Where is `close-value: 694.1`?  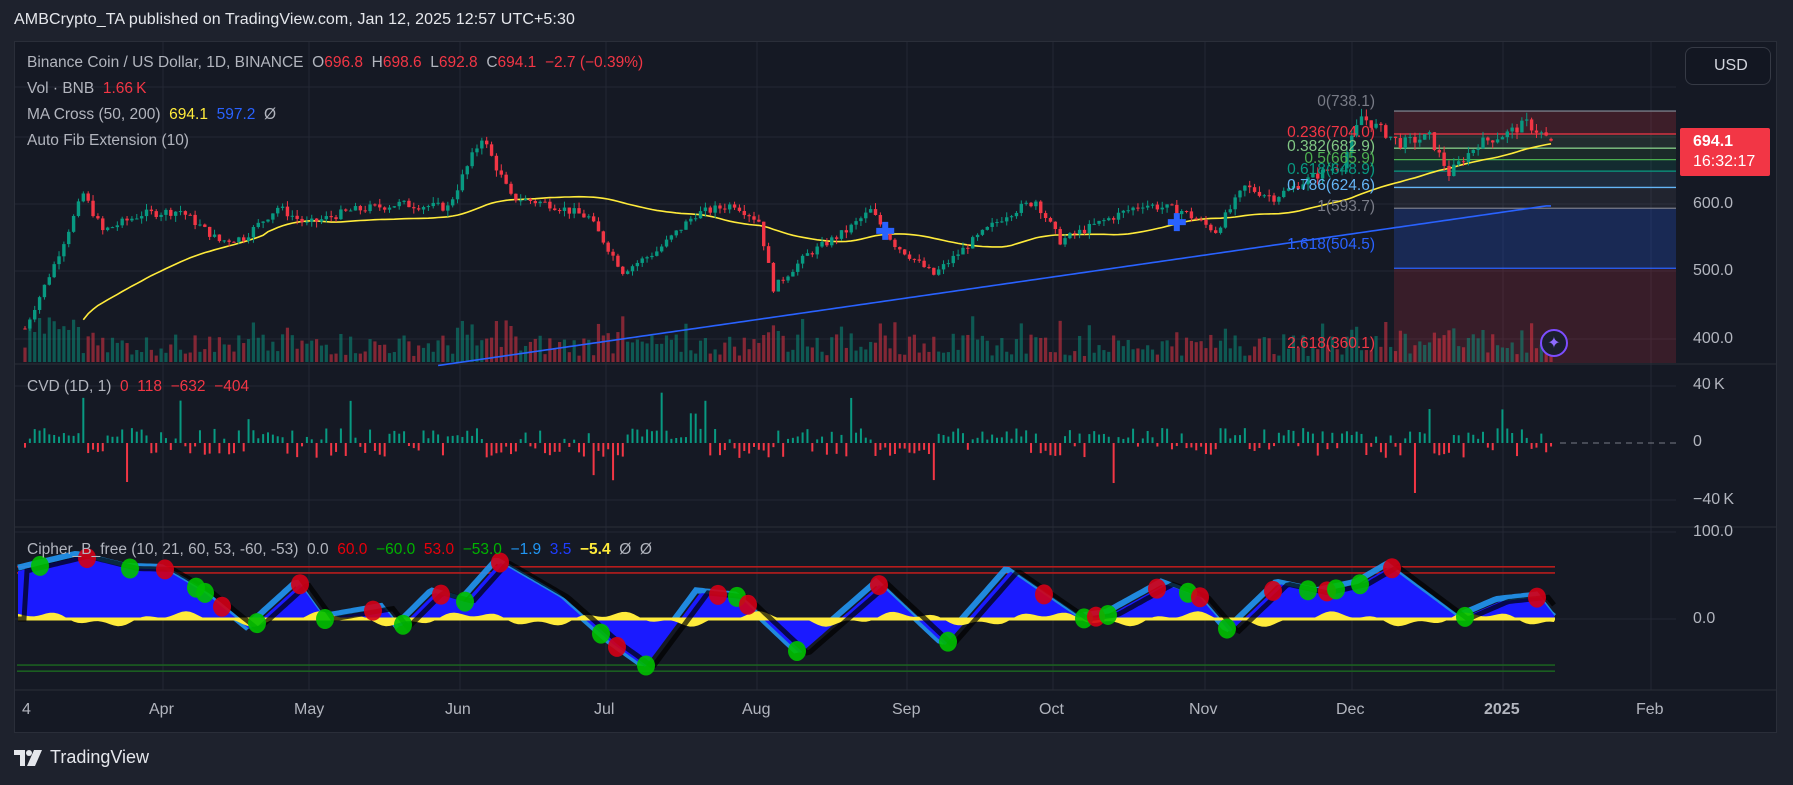
close-value: 694.1 is located at coordinates (517, 62).